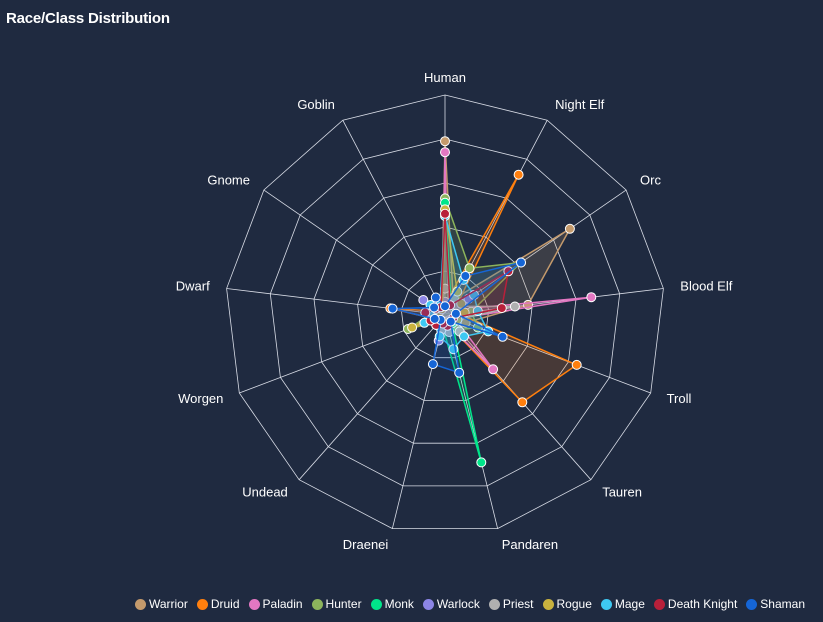  What do you see at coordinates (469, 268) in the screenshot?
I see `data-point-hunter-night-elf` at bounding box center [469, 268].